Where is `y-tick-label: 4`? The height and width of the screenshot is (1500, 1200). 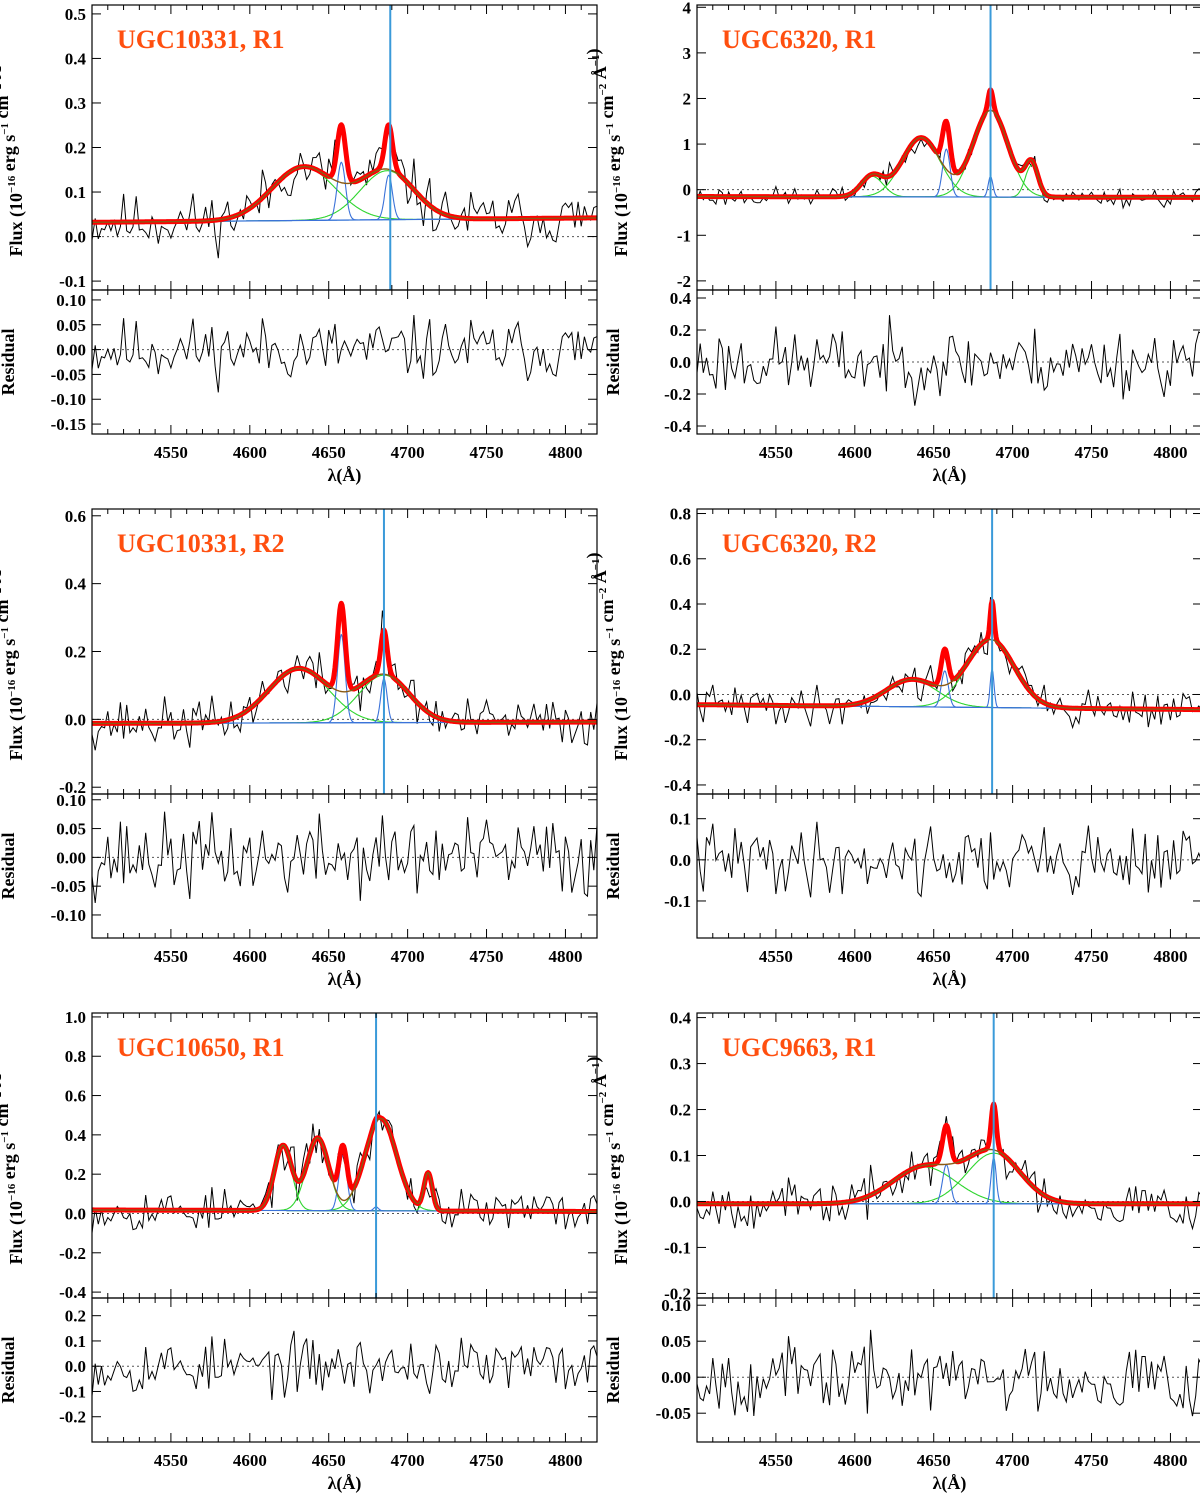
y-tick-label: 4 is located at coordinates (687, 8).